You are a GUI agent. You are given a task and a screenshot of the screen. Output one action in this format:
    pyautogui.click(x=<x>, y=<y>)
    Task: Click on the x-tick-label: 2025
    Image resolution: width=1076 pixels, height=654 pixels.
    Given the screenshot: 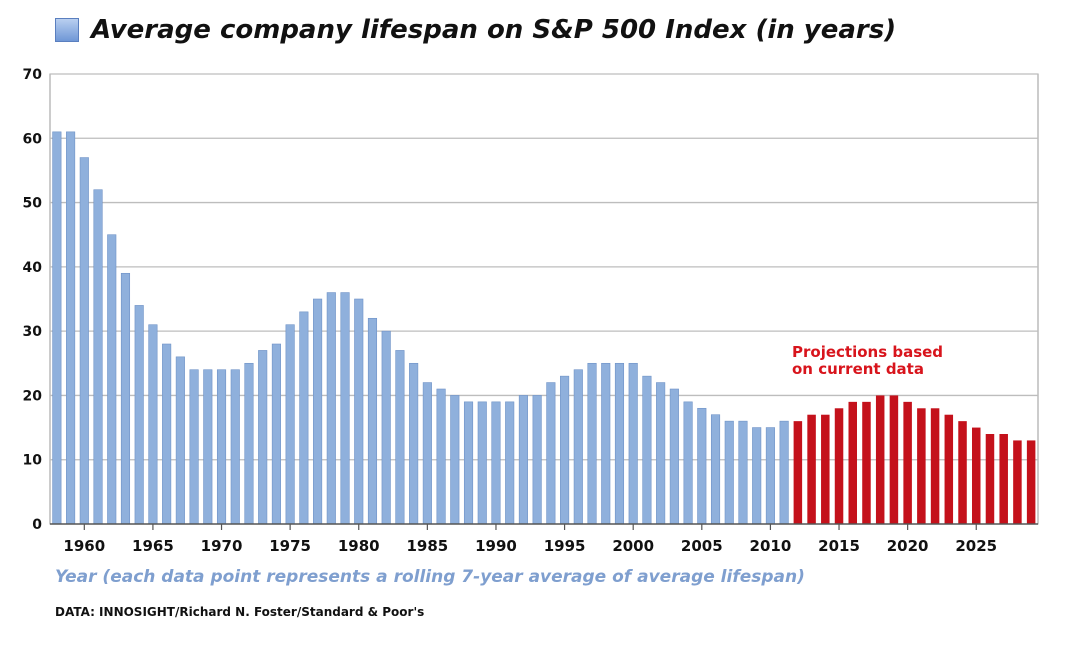 What is the action you would take?
    pyautogui.click(x=976, y=546)
    